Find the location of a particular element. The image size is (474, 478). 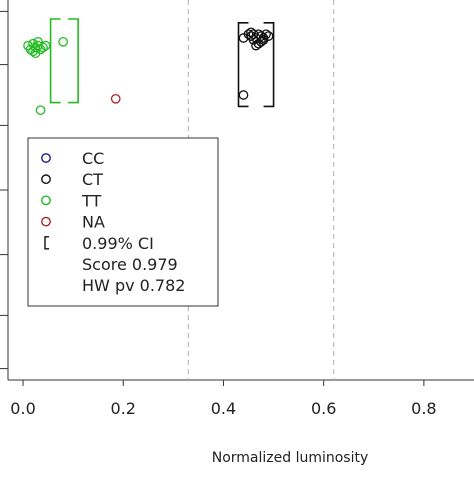

legend: CC CT TT NA 0.99% CI Score 0.979 HW pv 0.782 is located at coordinates (123, 222).